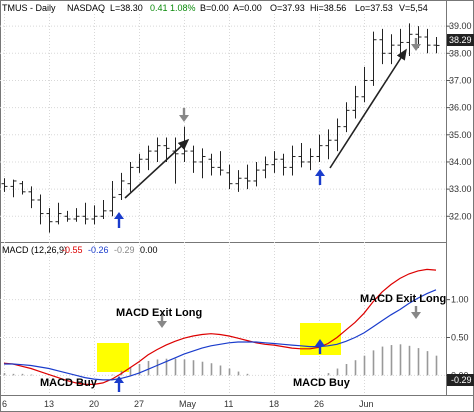  What do you see at coordinates (460, 53) in the screenshot?
I see `price-tick-label: 38.00` at bounding box center [460, 53].